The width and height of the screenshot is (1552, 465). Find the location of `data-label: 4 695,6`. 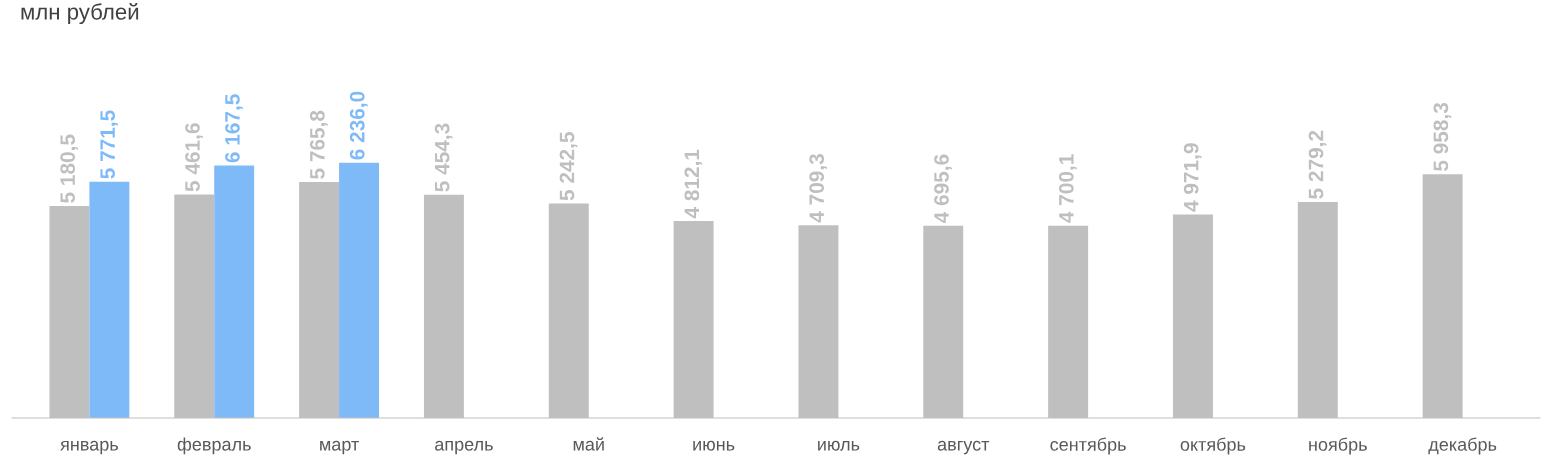

data-label: 4 695,6 is located at coordinates (943, 189).